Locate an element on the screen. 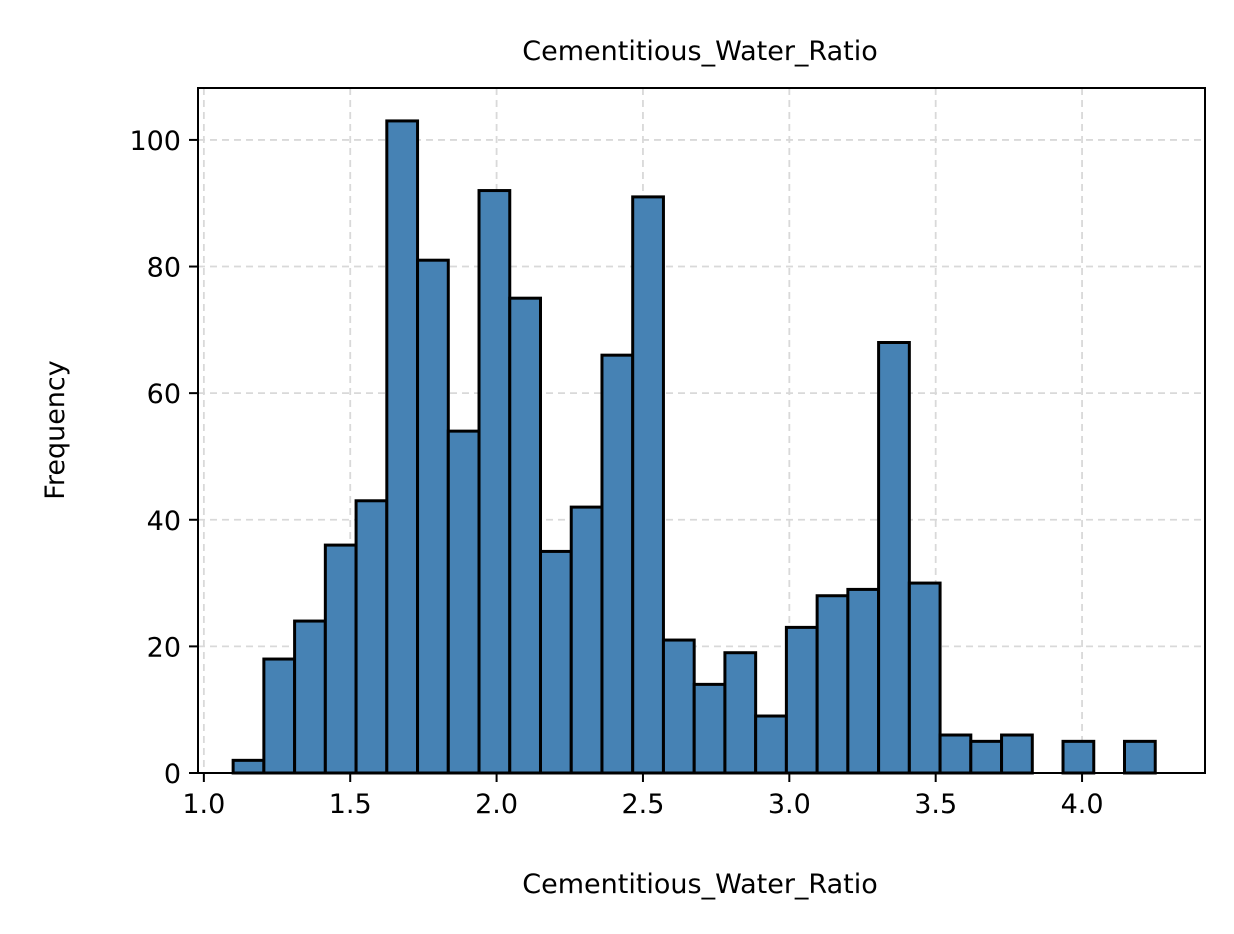  x-tick-label: 2.5 is located at coordinates (642, 804).